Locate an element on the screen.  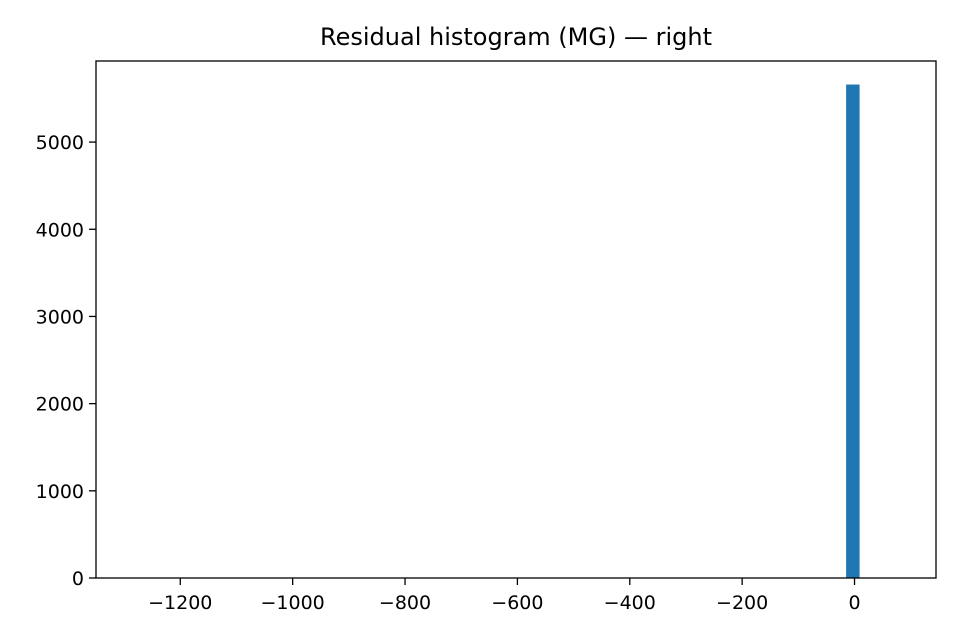
y-tick-label: 4000 is located at coordinates (60, 230).